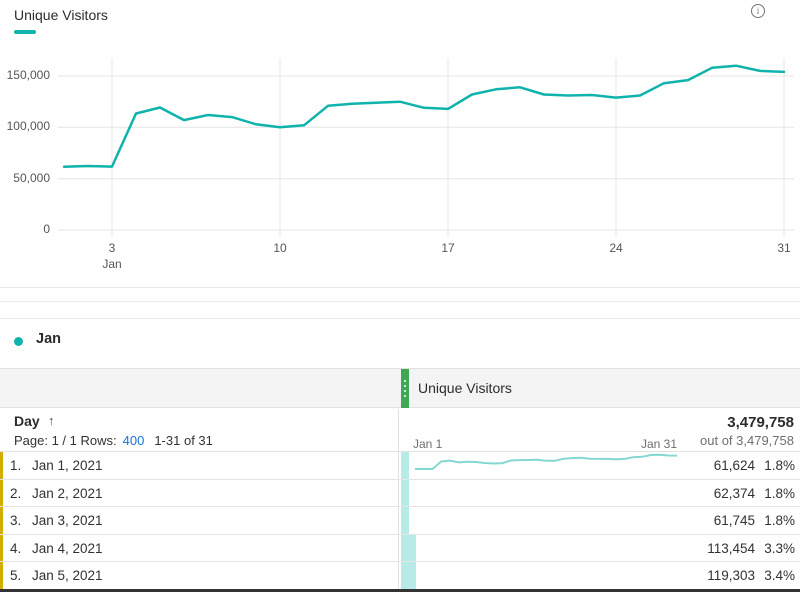 Image resolution: width=800 pixels, height=592 pixels. Describe the element at coordinates (18, 341) in the screenshot. I see `legend-dot-icon` at that location.